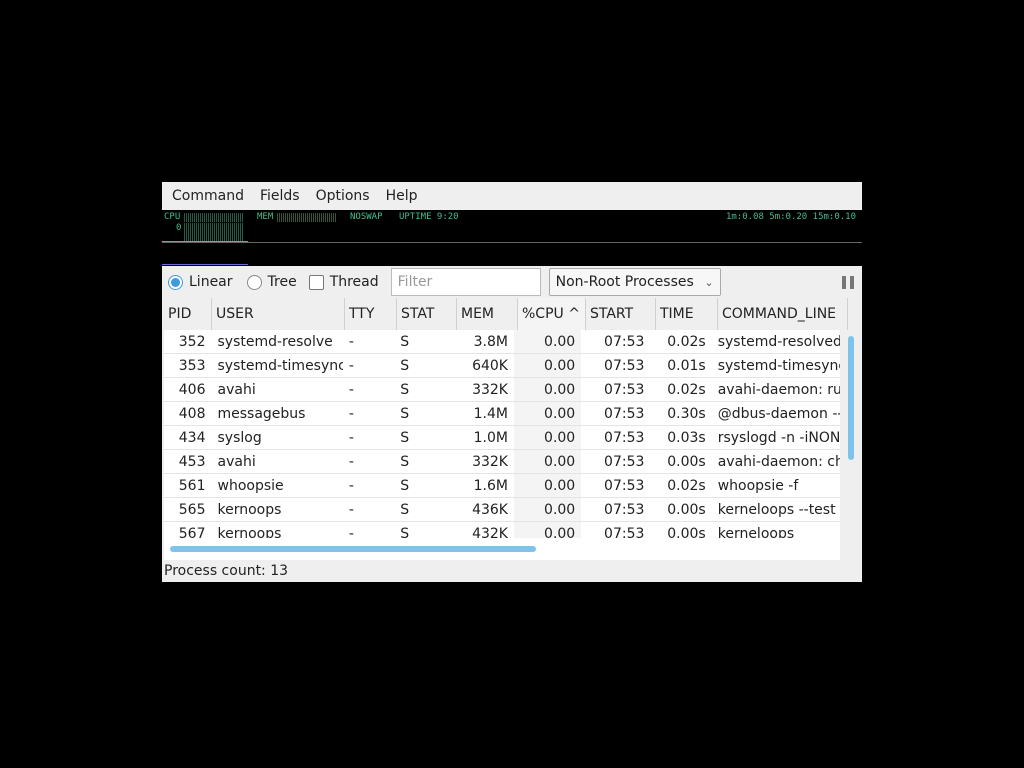 The image size is (1024, 768). Describe the element at coordinates (487, 314) in the screenshot. I see `column-header: MEM` at that location.